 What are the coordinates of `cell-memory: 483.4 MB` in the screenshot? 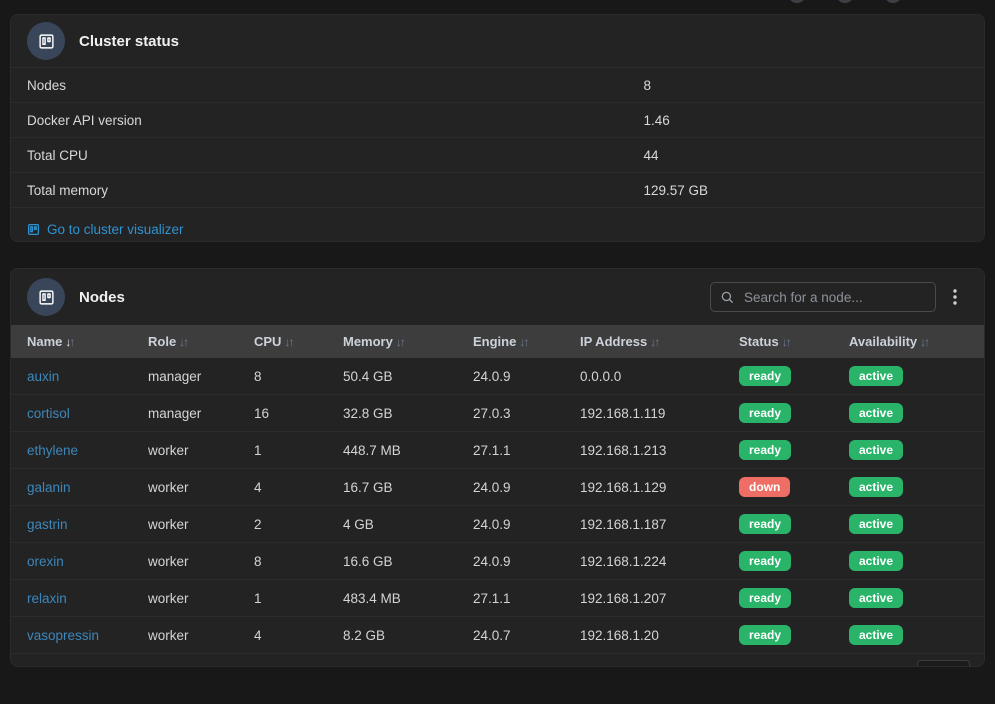 It's located at (407, 598).